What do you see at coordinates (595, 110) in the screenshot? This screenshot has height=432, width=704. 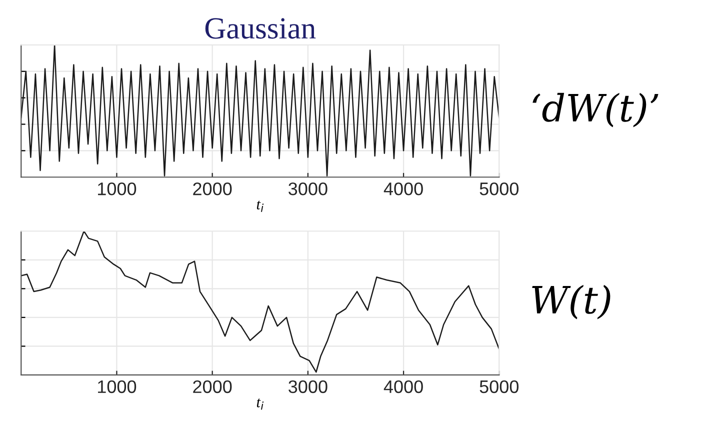 I see `y-axis-title: ‘dW(t)’` at bounding box center [595, 110].